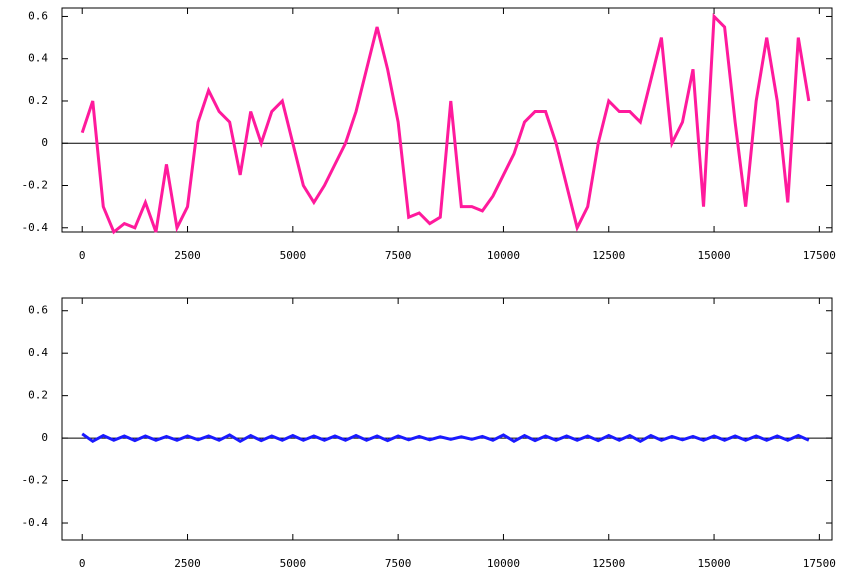 This screenshot has width=846, height=567. I want to click on data-line, so click(445, 438).